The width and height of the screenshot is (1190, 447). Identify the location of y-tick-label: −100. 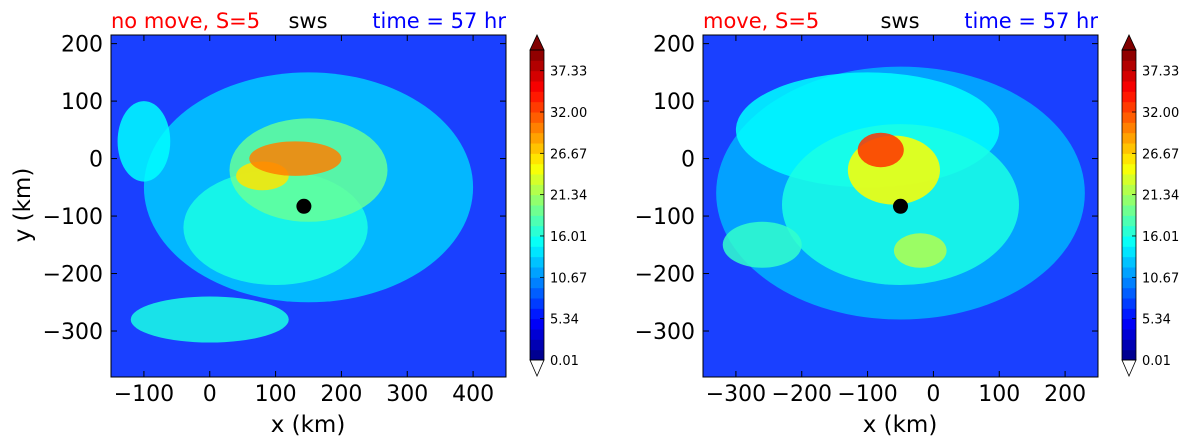
(73, 217).